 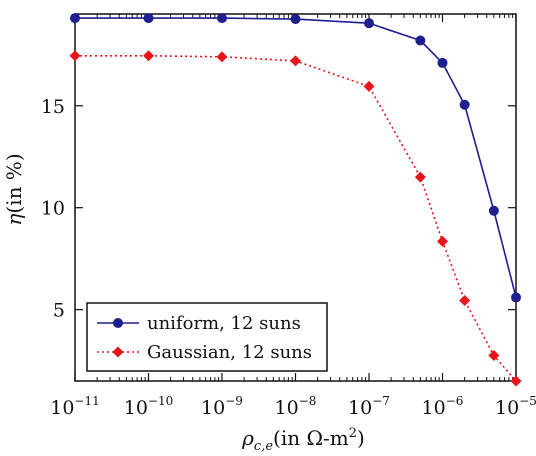 I want to click on y-axis-label: η(in %), so click(x=14, y=189).